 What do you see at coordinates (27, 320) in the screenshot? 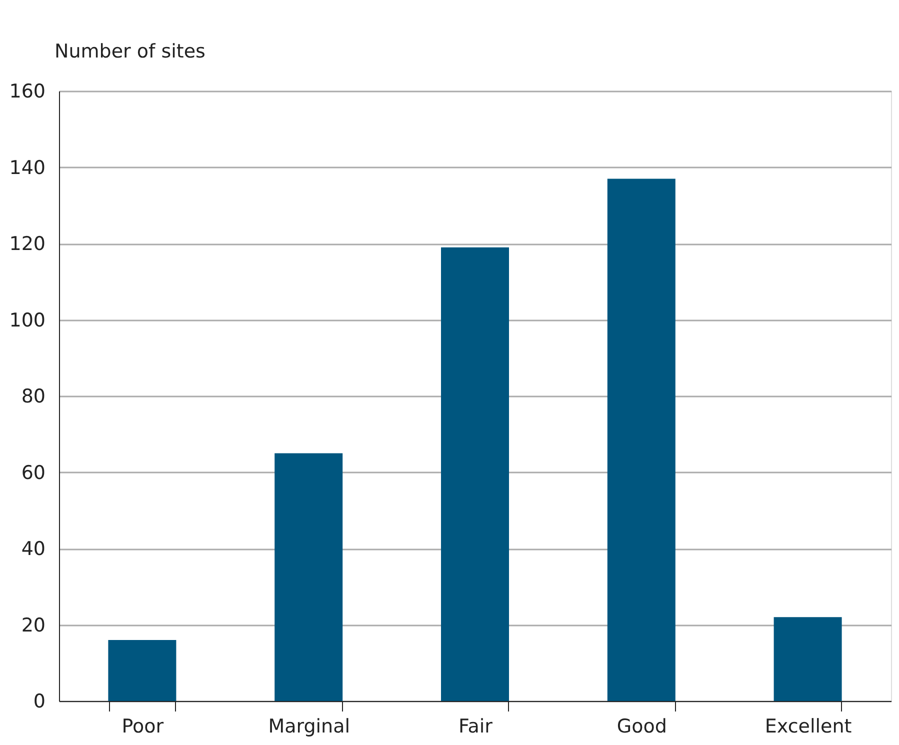
I see `y-tick-label: 100` at bounding box center [27, 320].